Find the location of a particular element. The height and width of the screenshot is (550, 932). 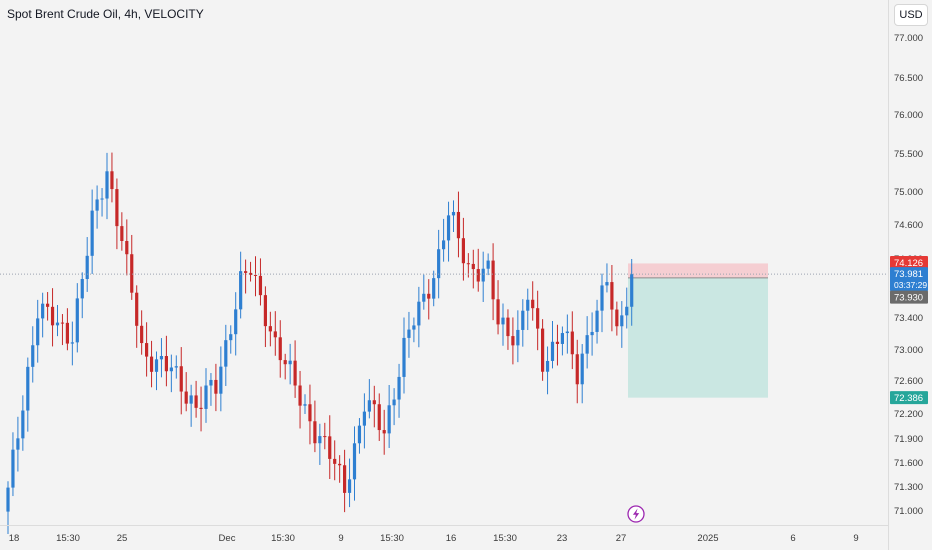

currency-button: USD is located at coordinates (911, 15).